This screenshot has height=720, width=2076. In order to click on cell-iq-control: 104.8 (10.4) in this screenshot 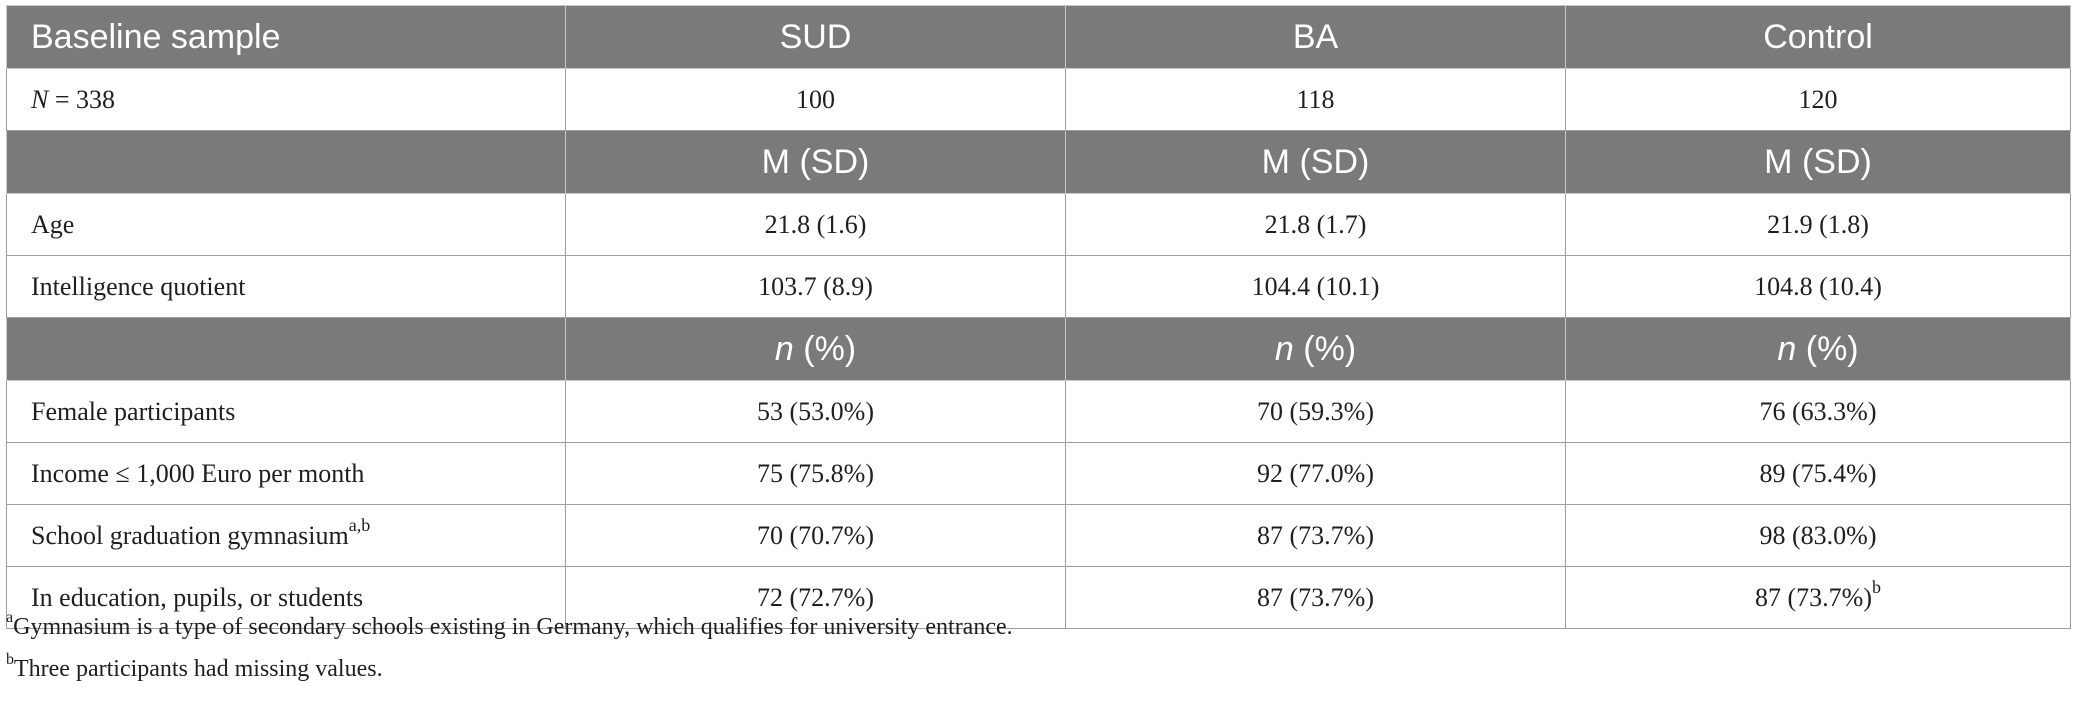, I will do `click(1818, 286)`.